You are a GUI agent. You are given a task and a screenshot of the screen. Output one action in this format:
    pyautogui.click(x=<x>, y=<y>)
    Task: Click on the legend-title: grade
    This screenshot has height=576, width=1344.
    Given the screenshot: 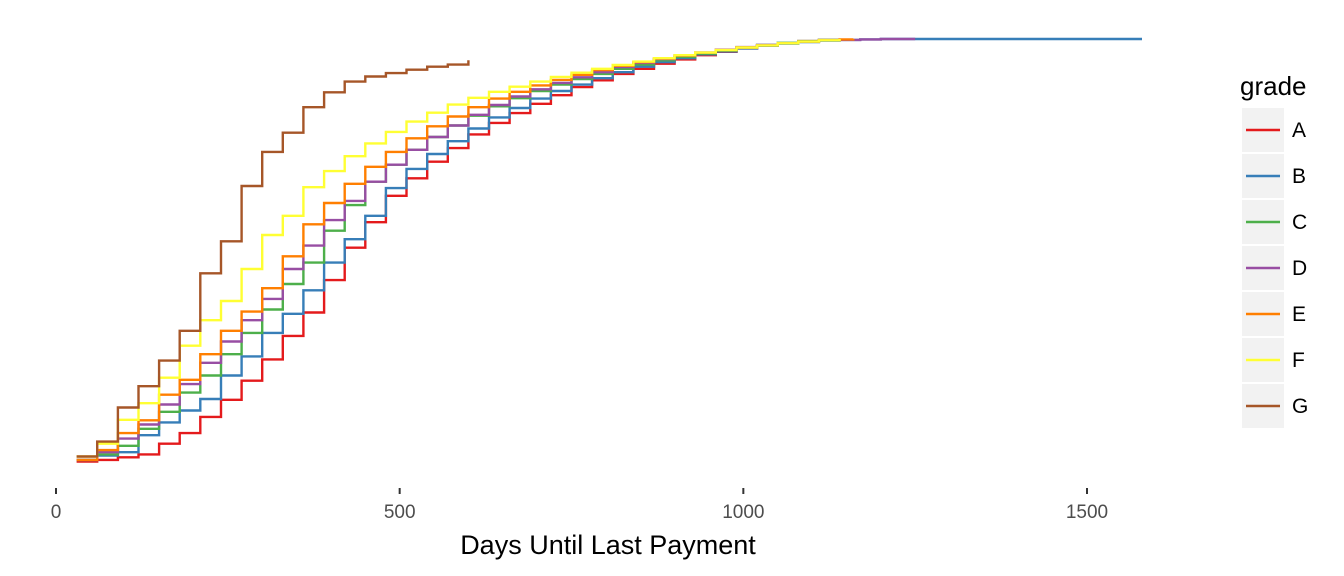 What is the action you would take?
    pyautogui.click(x=1273, y=86)
    